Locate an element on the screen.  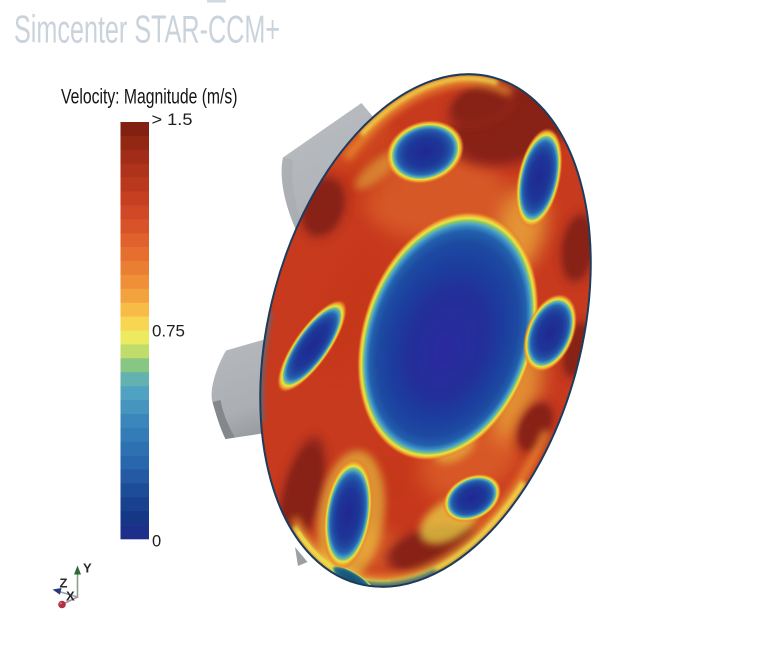
svg-text: Simcenter STAR-CCM+ is located at coordinates (147, 30).